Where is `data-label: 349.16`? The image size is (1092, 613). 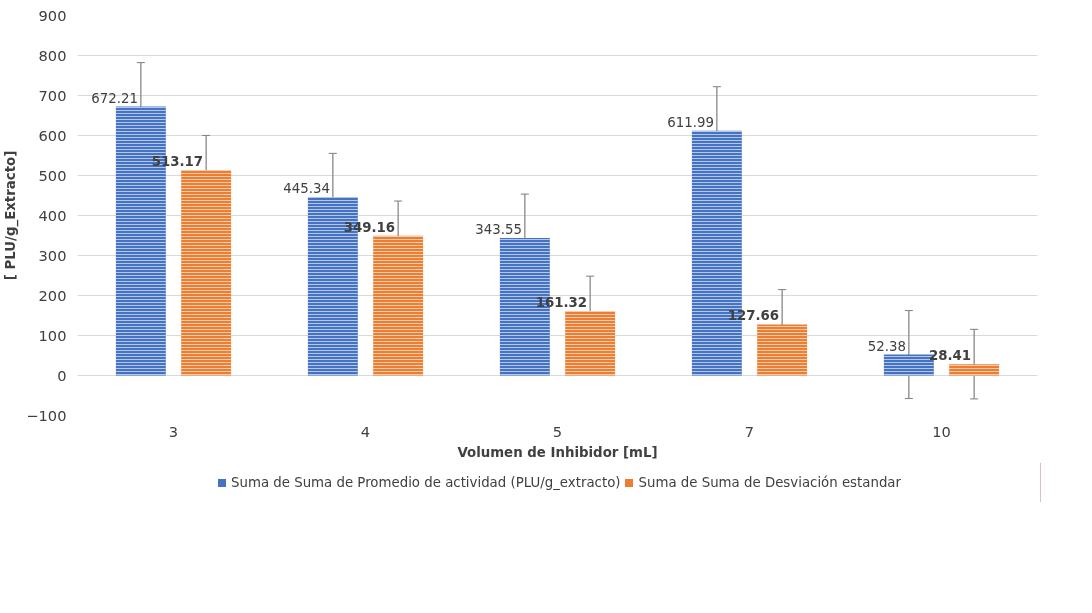 data-label: 349.16 is located at coordinates (369, 227).